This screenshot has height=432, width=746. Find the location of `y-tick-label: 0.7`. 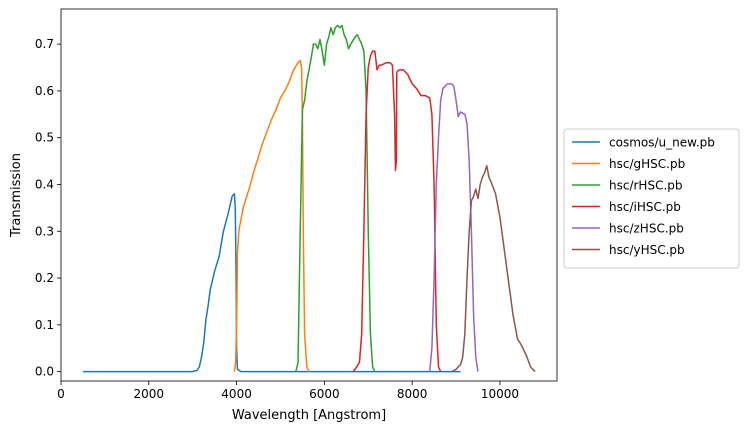

y-tick-label: 0.7 is located at coordinates (44, 44).